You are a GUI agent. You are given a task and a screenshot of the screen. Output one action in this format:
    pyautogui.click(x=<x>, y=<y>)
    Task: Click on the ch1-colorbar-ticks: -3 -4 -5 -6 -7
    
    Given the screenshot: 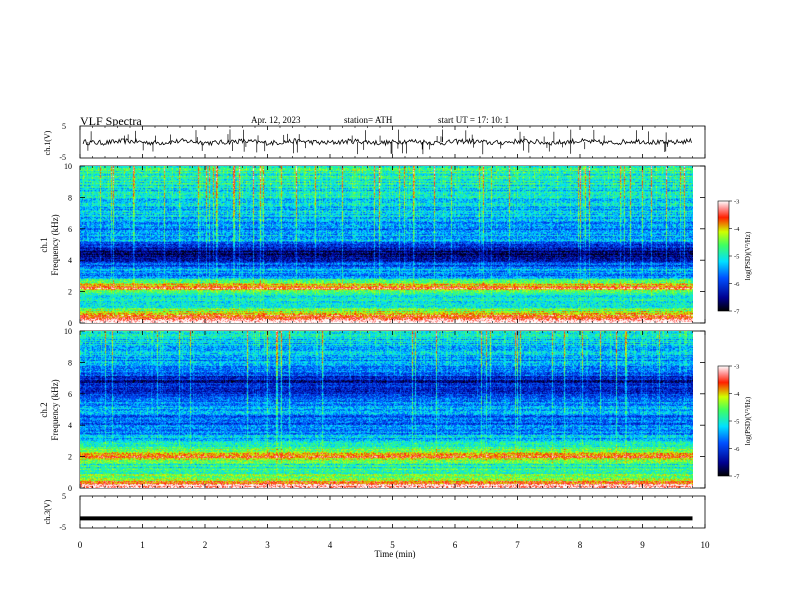 What is the action you would take?
    pyautogui.click(x=734, y=257)
    